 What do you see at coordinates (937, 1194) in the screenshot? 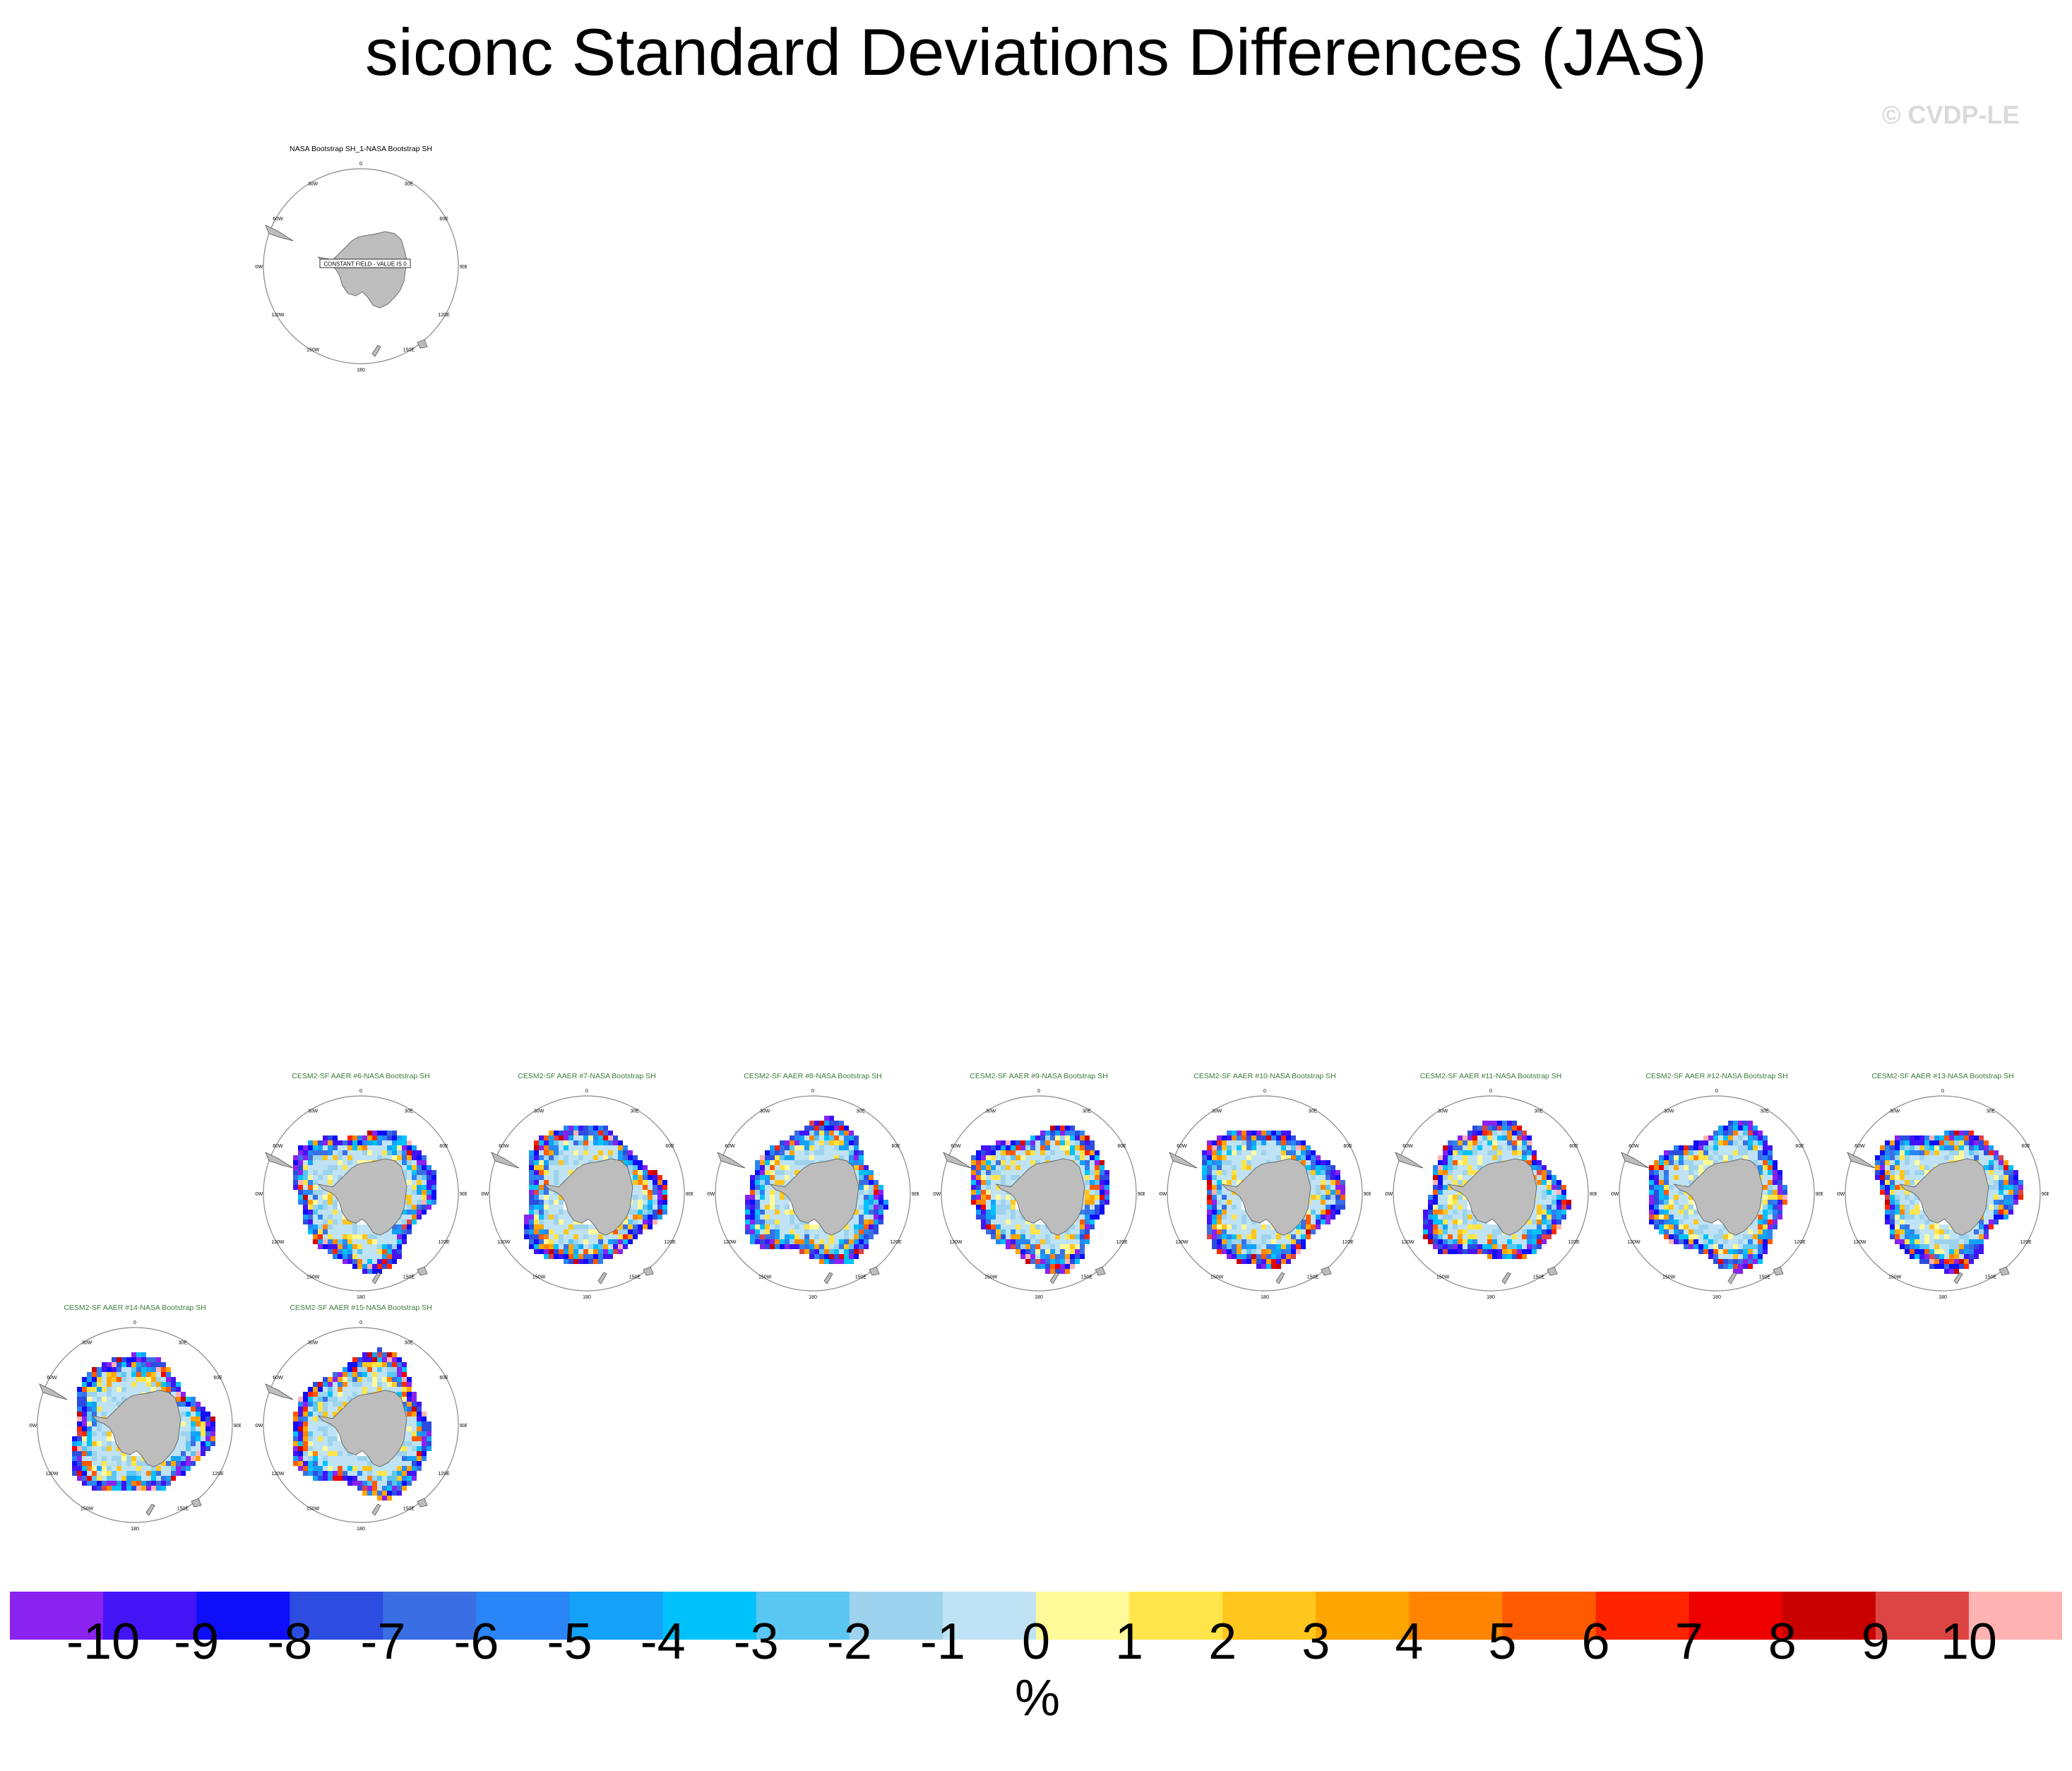
I see `longitude-label: 90W` at bounding box center [937, 1194].